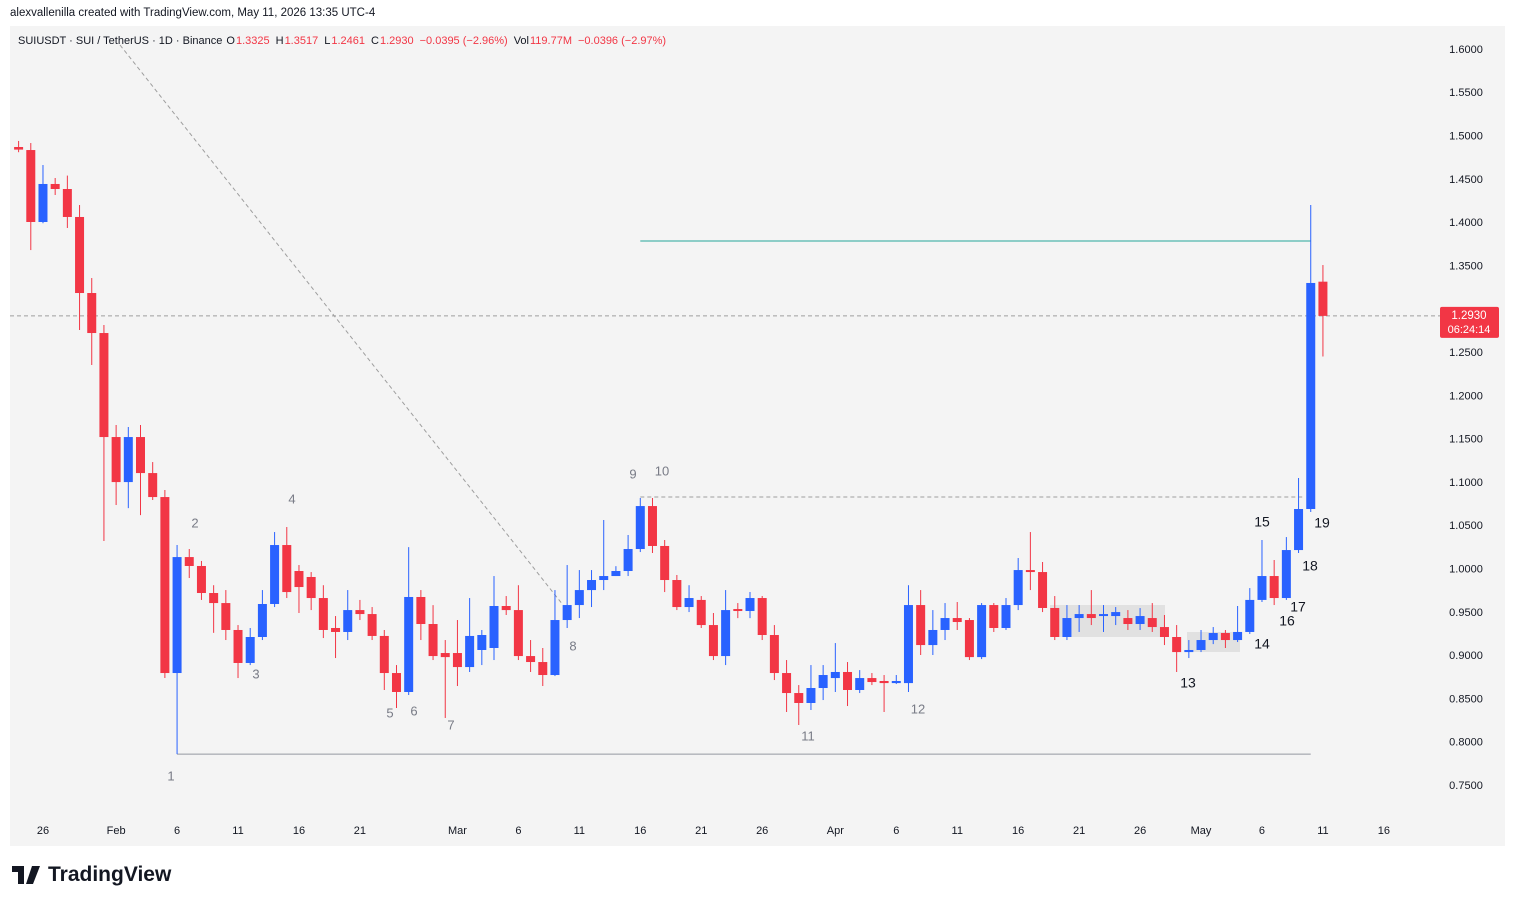 The height and width of the screenshot is (906, 1515). Describe the element at coordinates (1466, 223) in the screenshot. I see `y-tick-label: 1.4000` at that location.